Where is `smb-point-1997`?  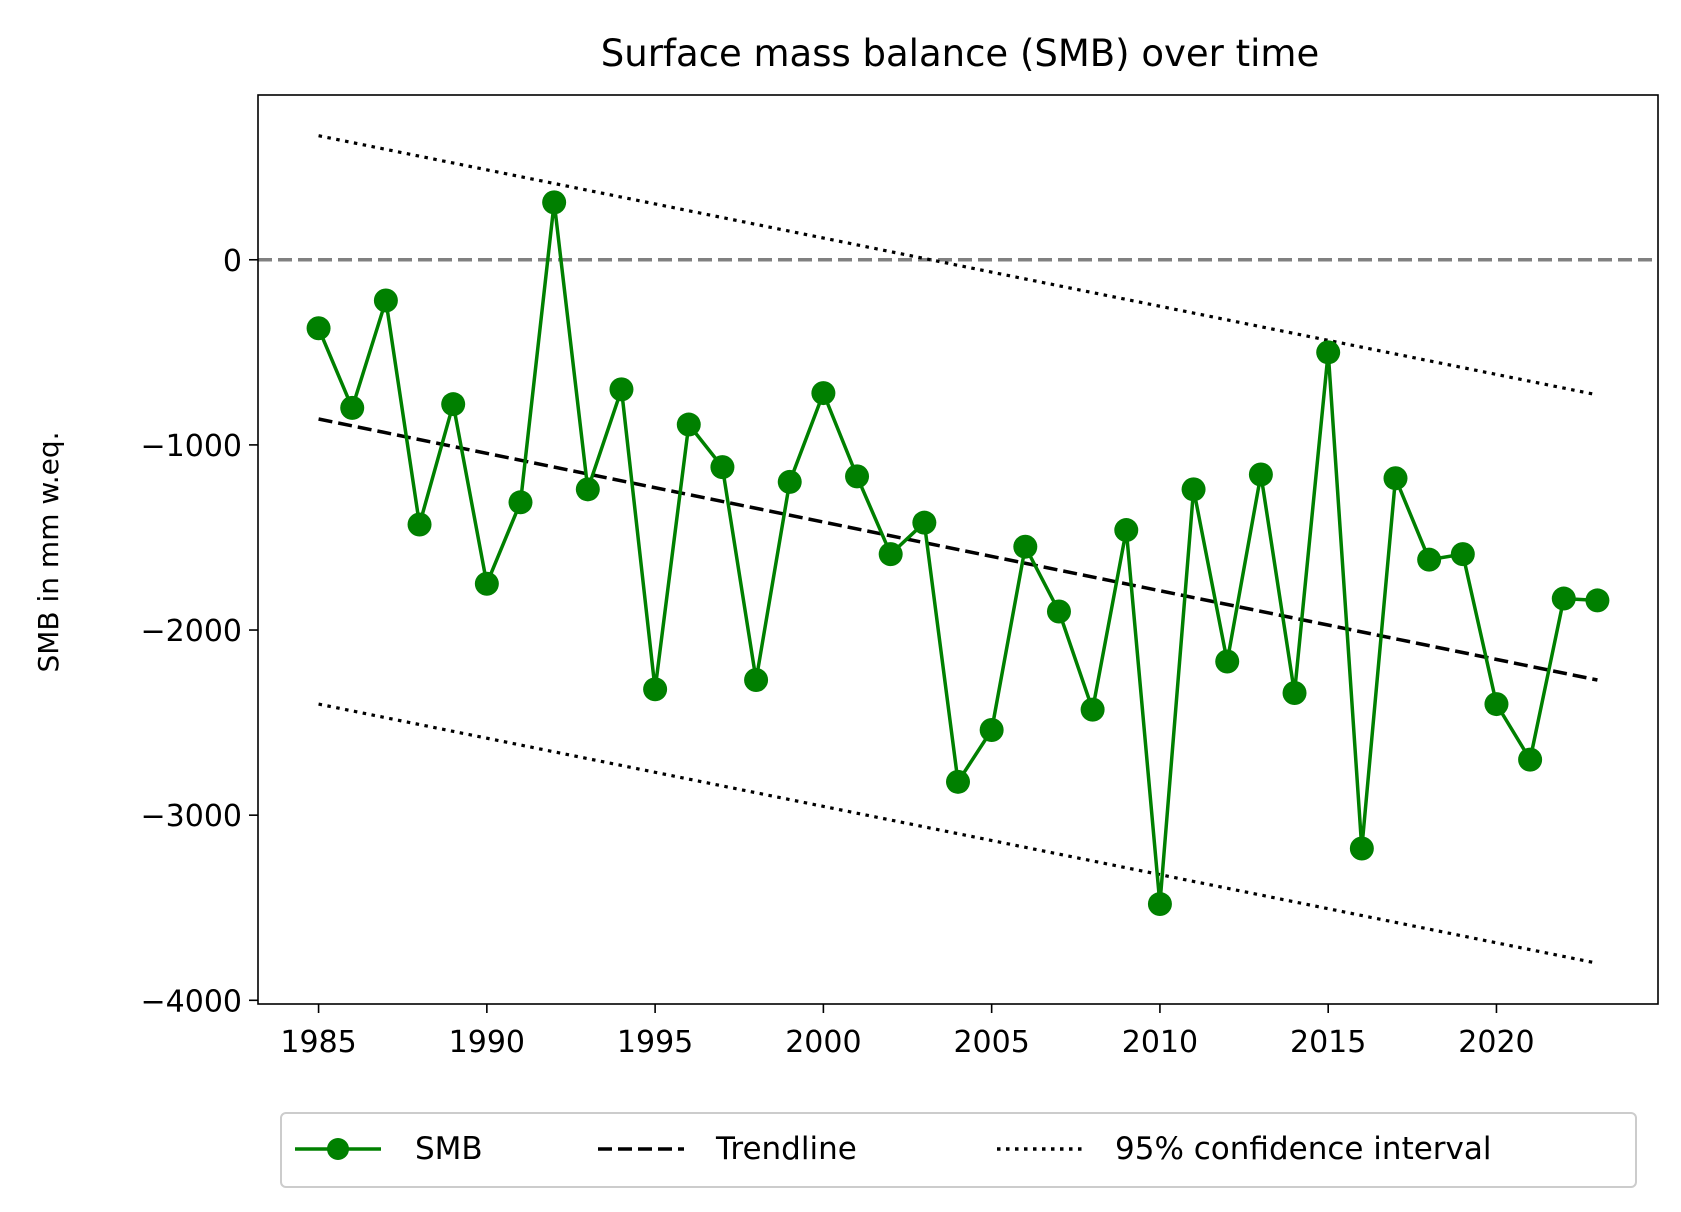 smb-point-1997 is located at coordinates (722, 467).